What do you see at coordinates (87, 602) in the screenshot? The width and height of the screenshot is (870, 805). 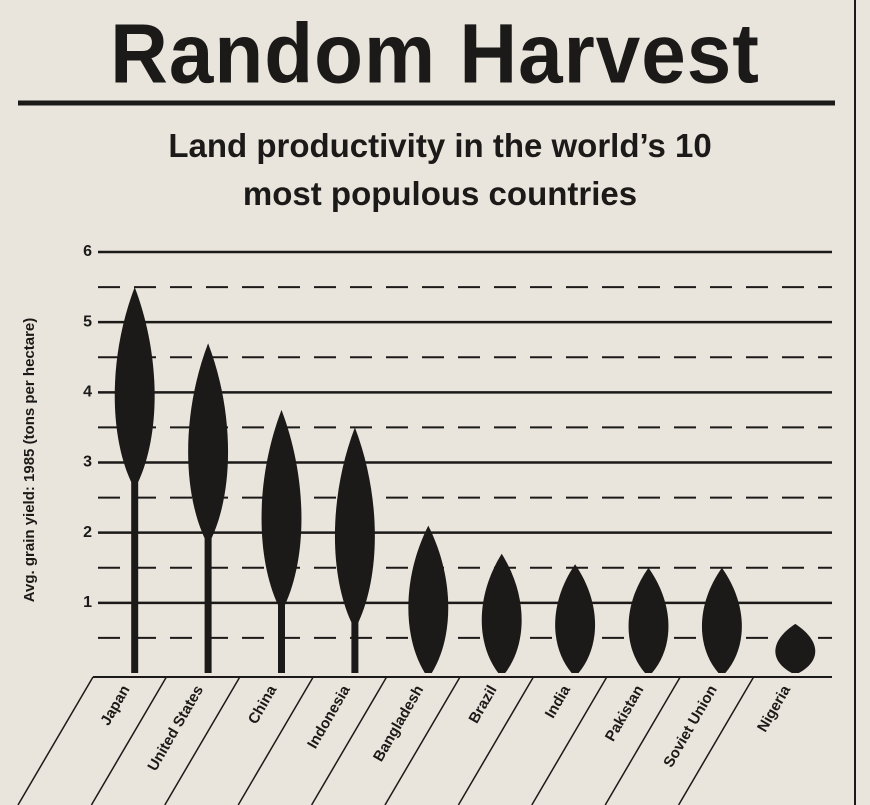 I see `y-tick-label: 1` at bounding box center [87, 602].